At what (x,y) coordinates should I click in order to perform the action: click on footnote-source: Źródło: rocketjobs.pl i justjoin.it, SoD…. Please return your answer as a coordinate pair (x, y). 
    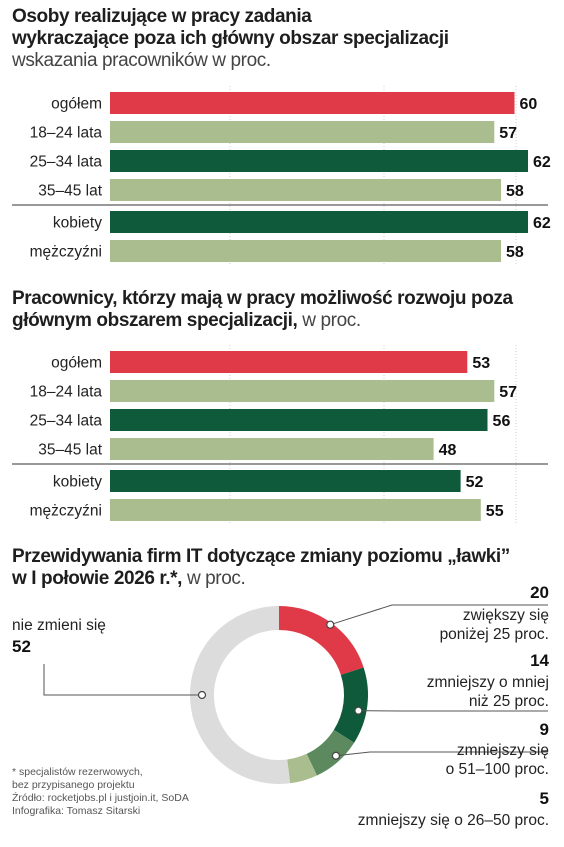
    Looking at the image, I should click on (100, 798).